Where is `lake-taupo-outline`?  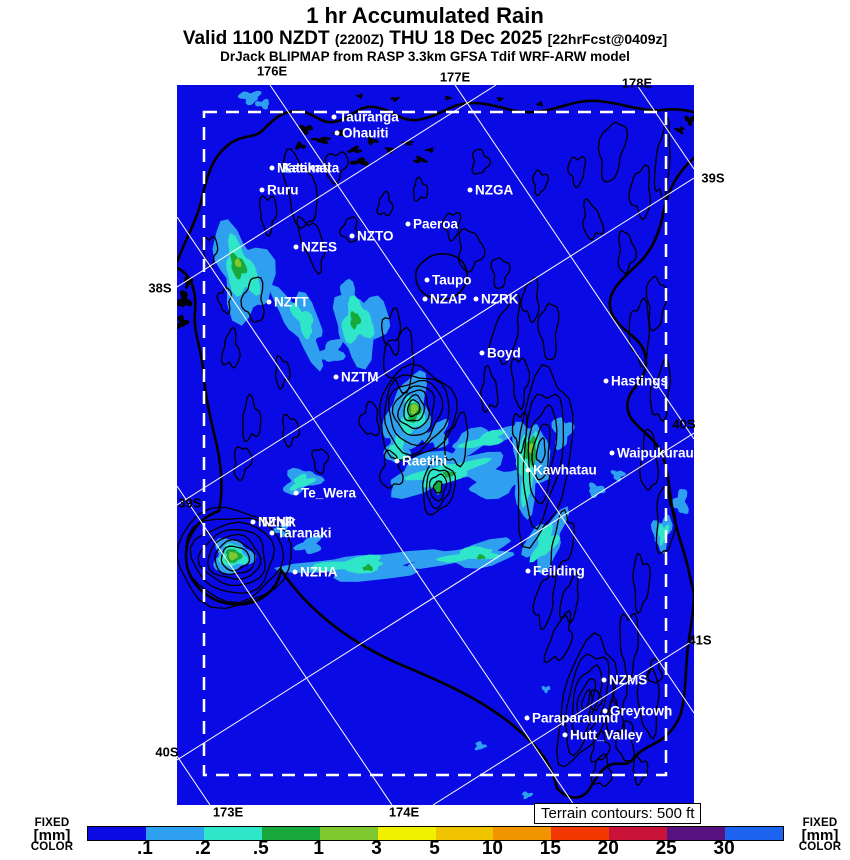 lake-taupo-outline is located at coordinates (441, 277).